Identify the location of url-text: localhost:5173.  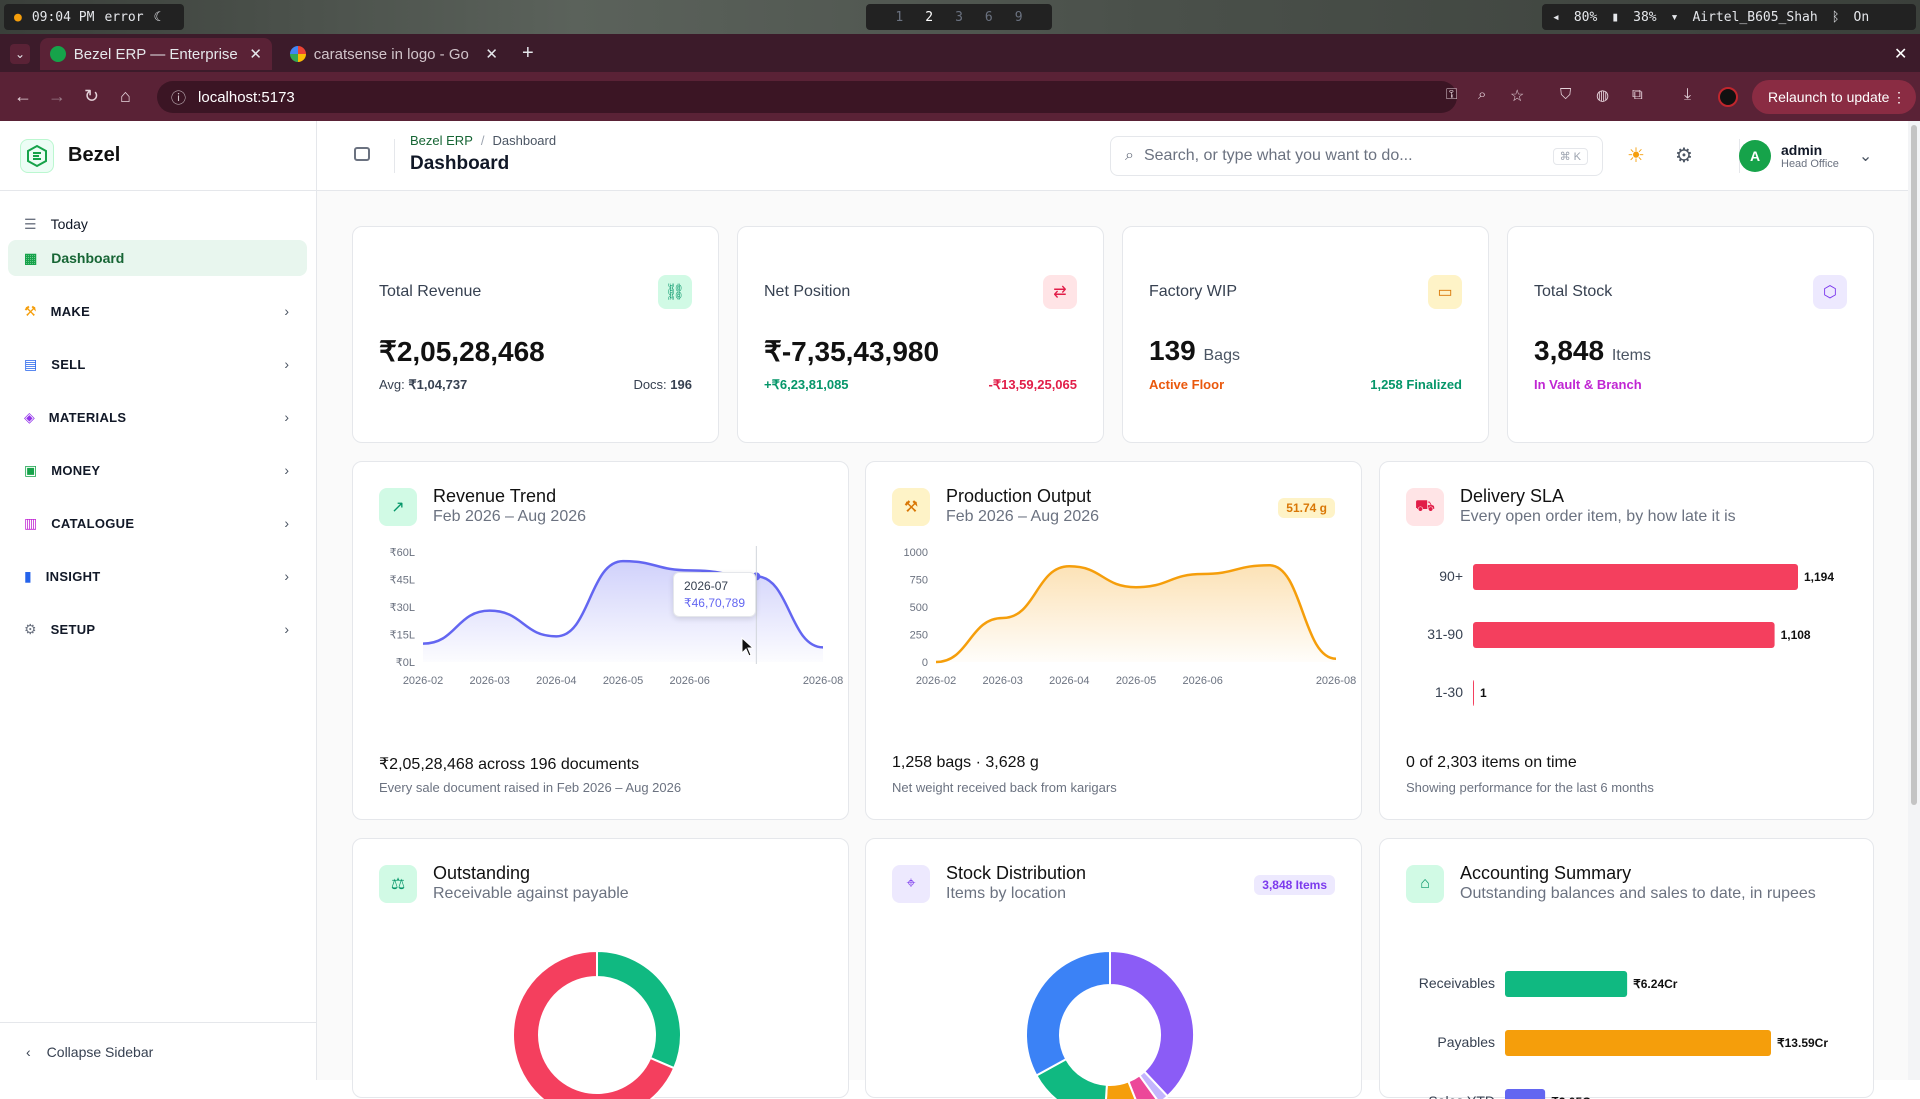
(246, 97).